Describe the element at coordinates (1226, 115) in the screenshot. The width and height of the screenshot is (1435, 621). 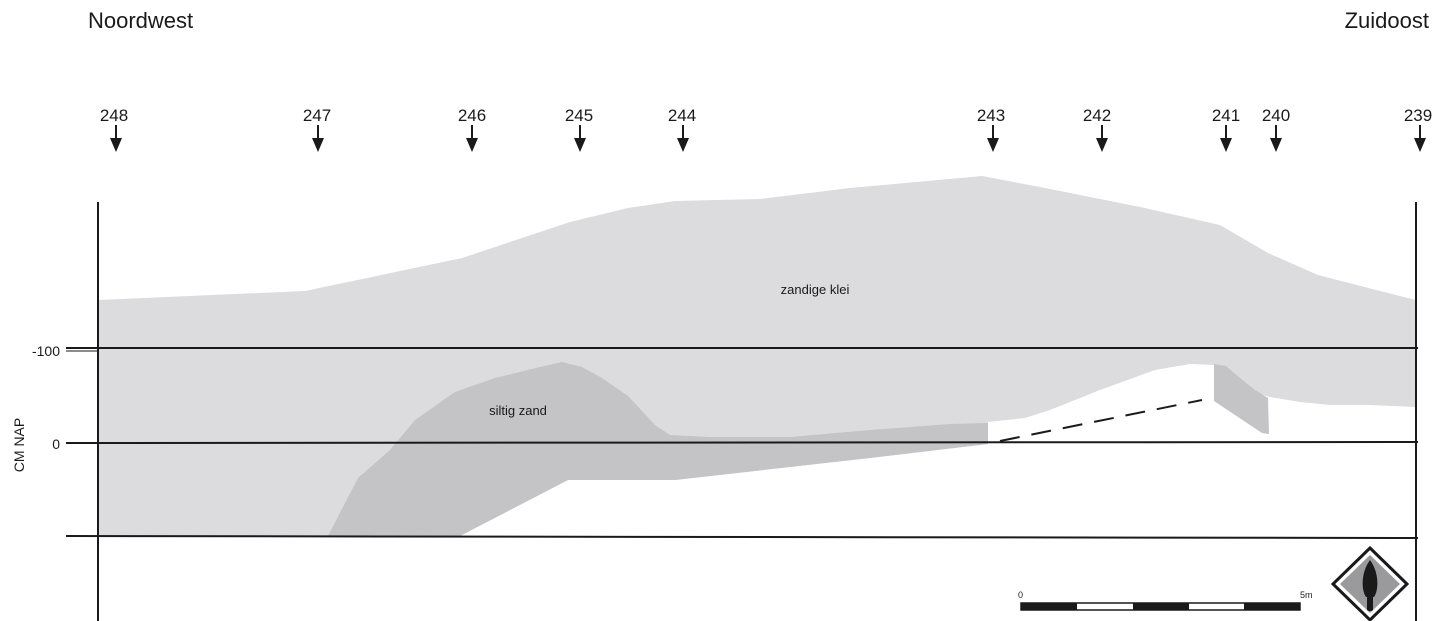
I see `borehole-number: 241` at that location.